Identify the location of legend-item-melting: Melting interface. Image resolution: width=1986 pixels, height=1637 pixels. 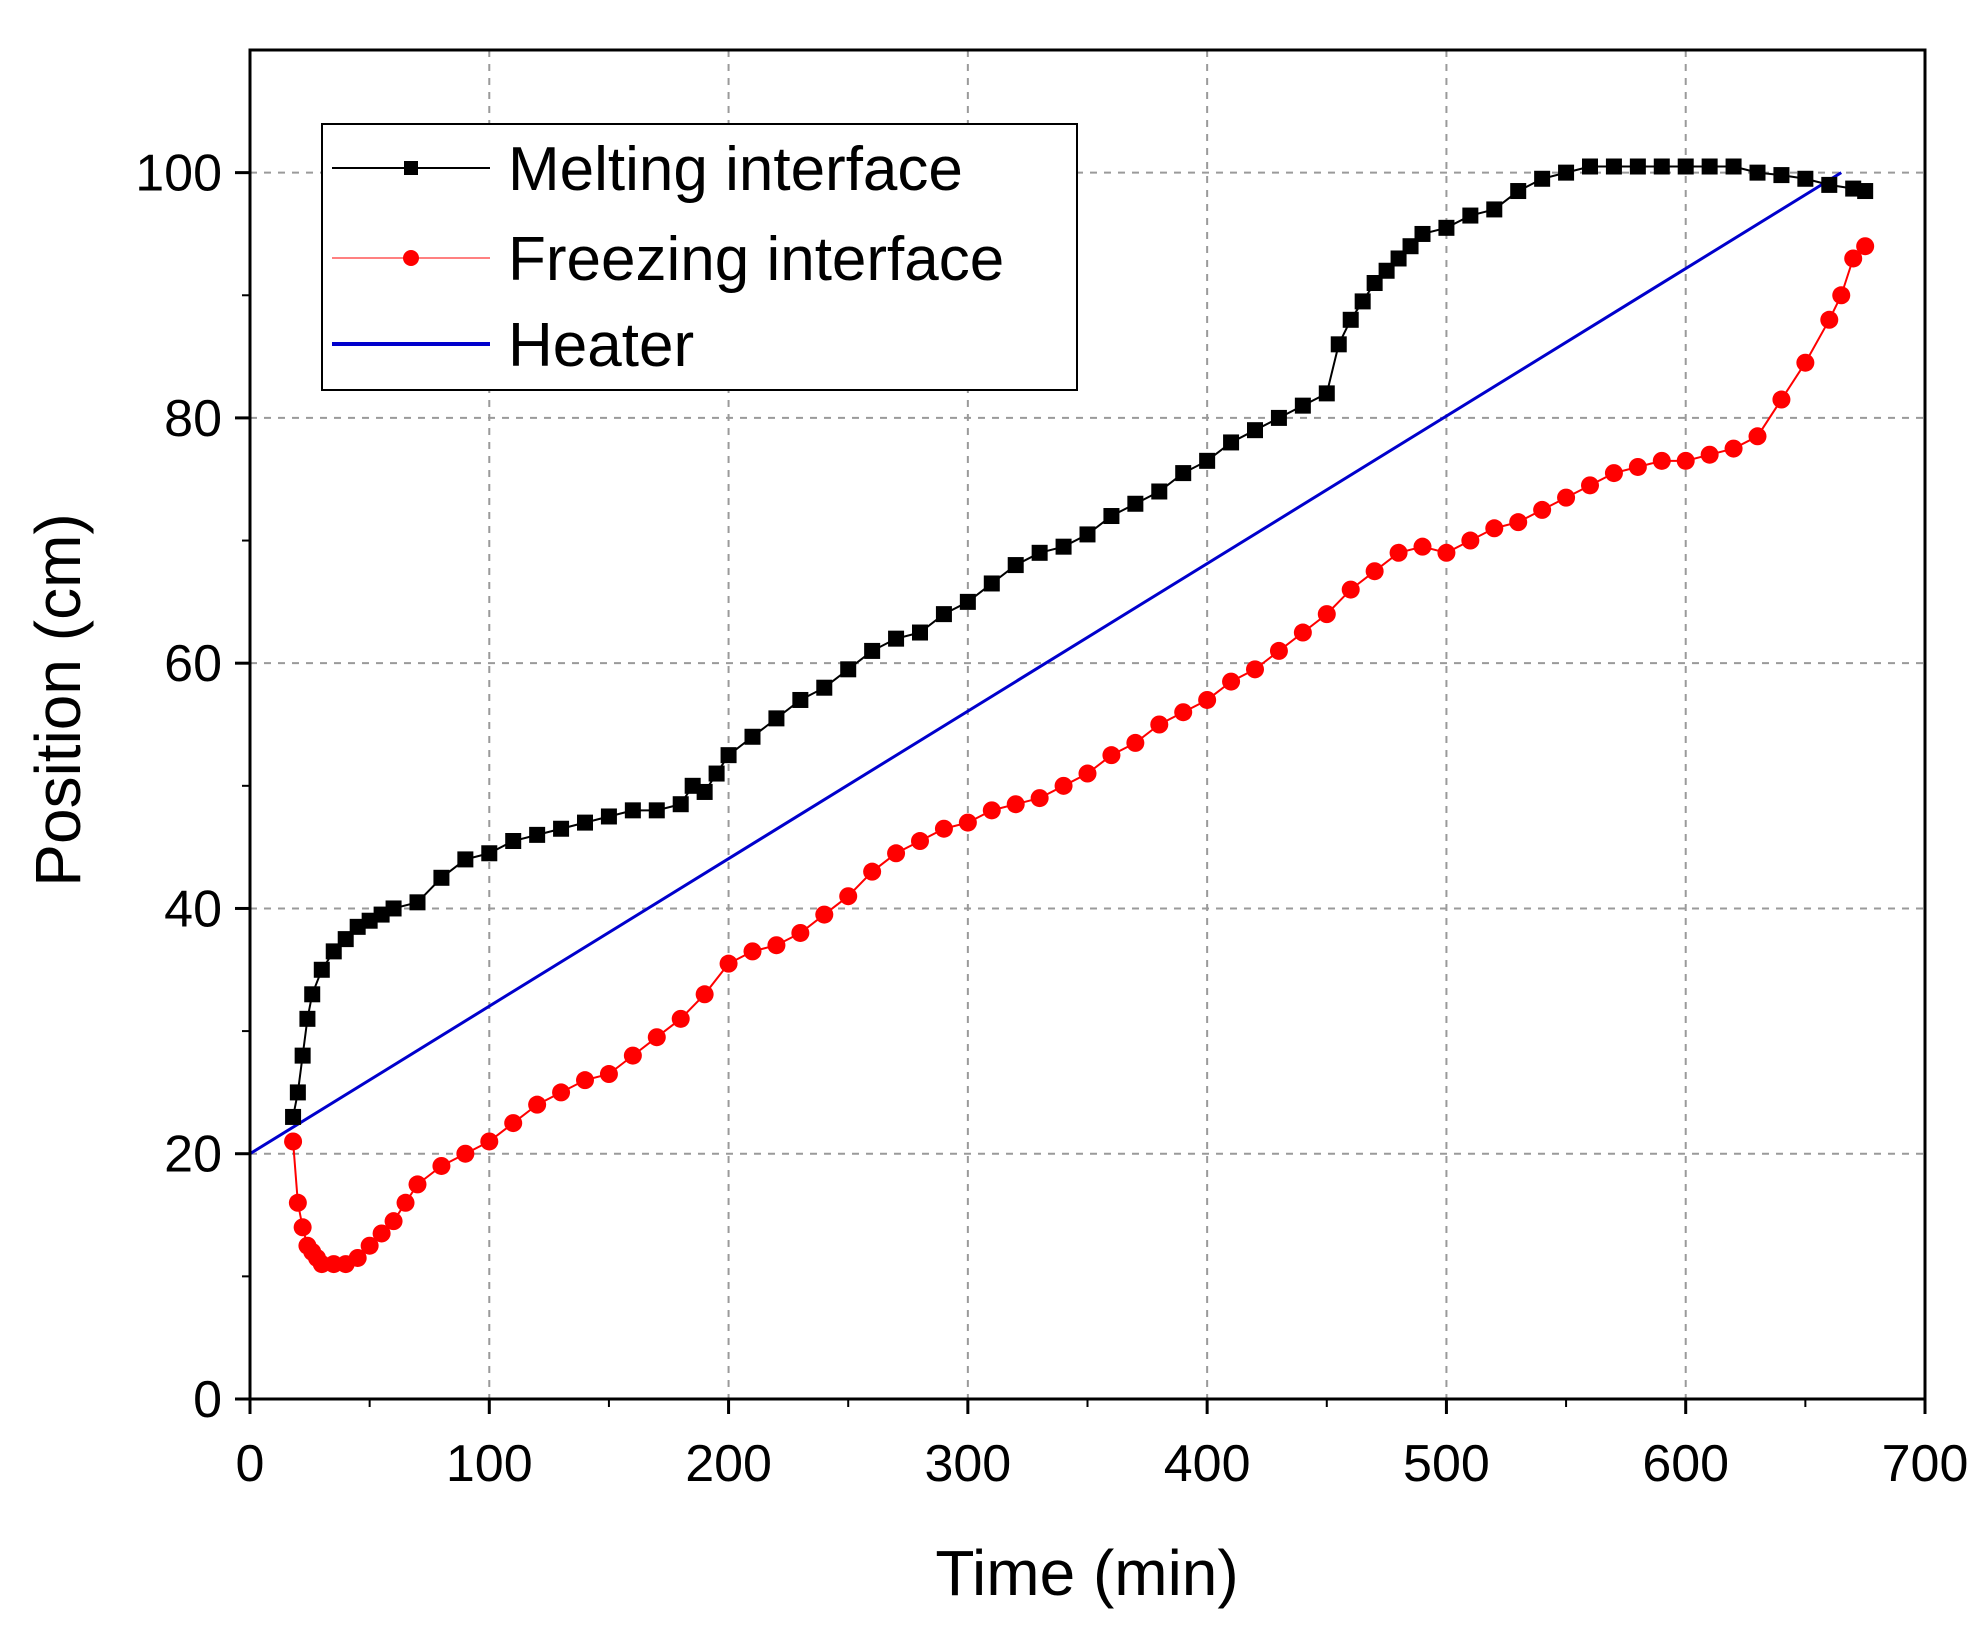
(647, 169).